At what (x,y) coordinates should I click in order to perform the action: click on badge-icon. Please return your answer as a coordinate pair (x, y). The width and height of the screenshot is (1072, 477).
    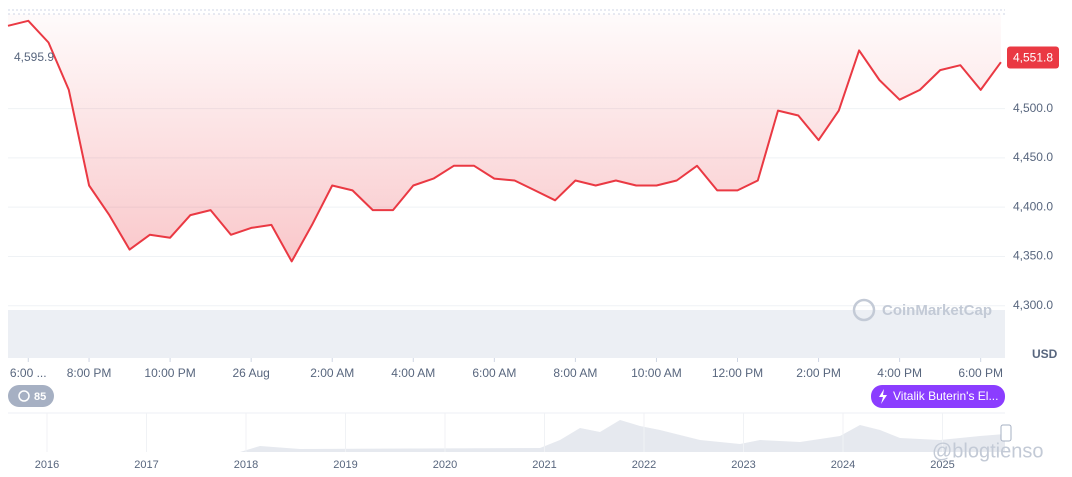
    Looking at the image, I should click on (24, 396).